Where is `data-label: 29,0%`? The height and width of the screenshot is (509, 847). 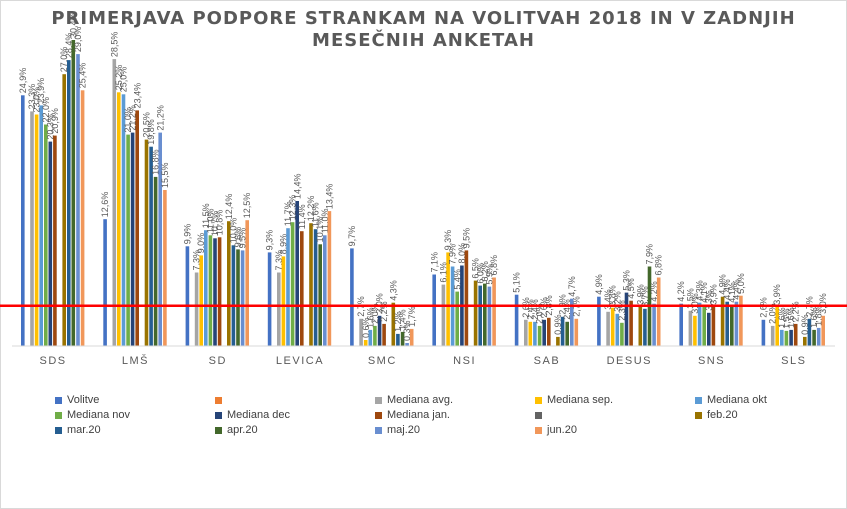 data-label: 29,0% is located at coordinates (78, 40).